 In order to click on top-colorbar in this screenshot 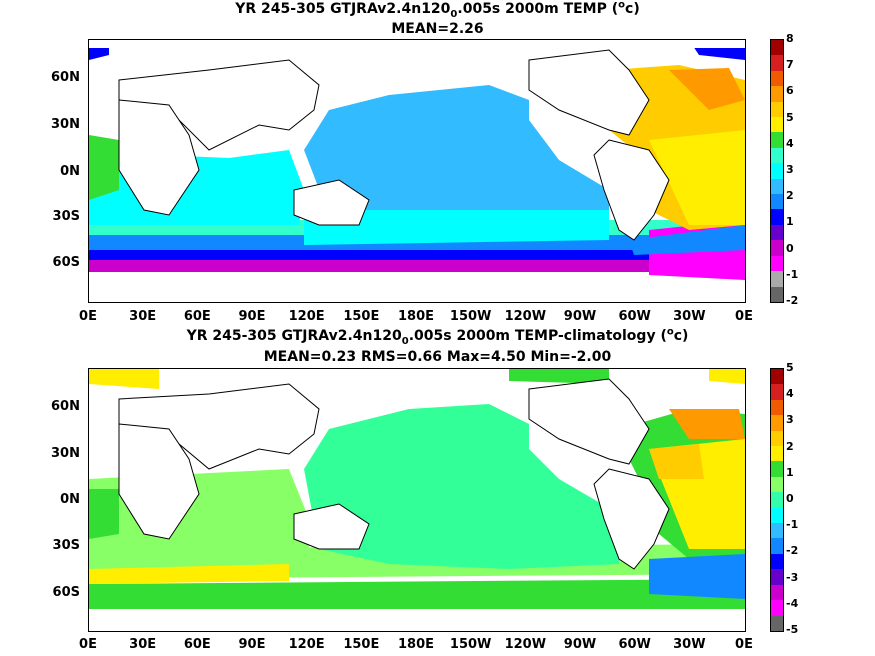, I will do `click(777, 171)`.